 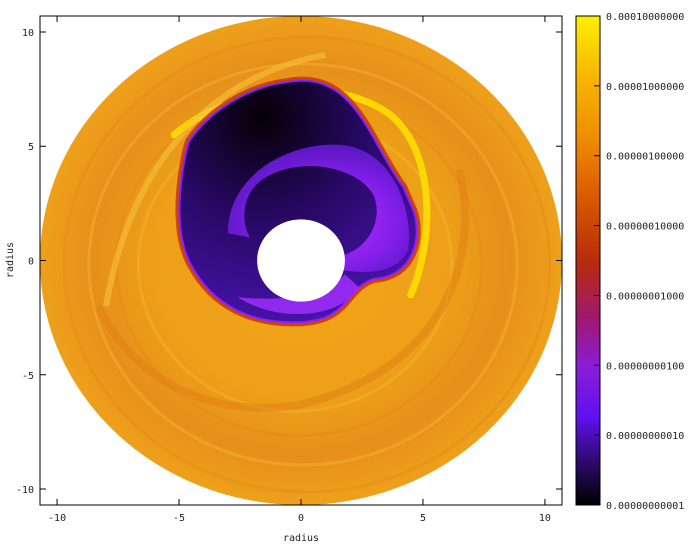 What do you see at coordinates (318, 208) in the screenshot?
I see `inner-spiral-arm` at bounding box center [318, 208].